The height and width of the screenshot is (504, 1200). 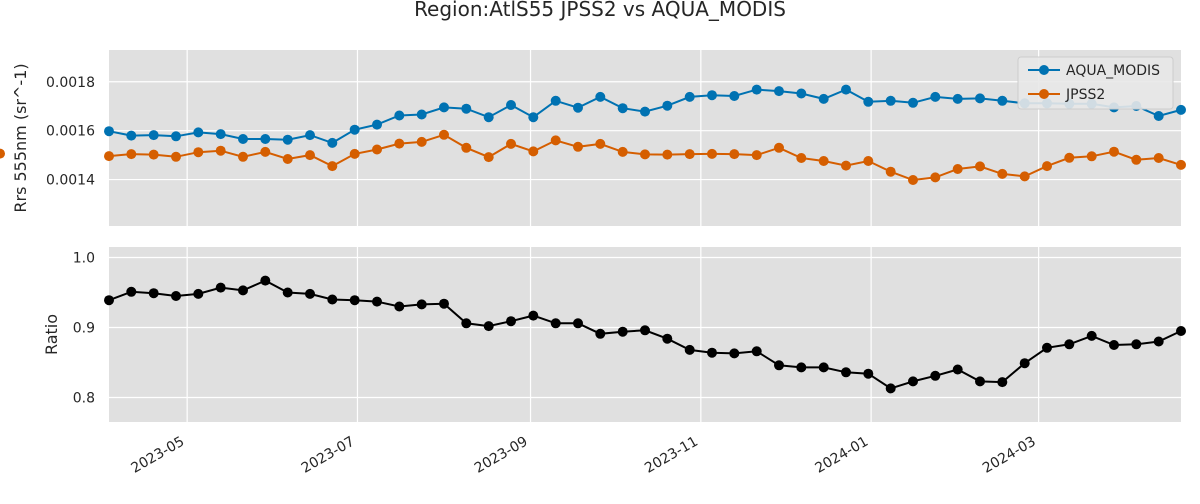 I want to click on y-tick-label: 0.0016, so click(x=70, y=132).